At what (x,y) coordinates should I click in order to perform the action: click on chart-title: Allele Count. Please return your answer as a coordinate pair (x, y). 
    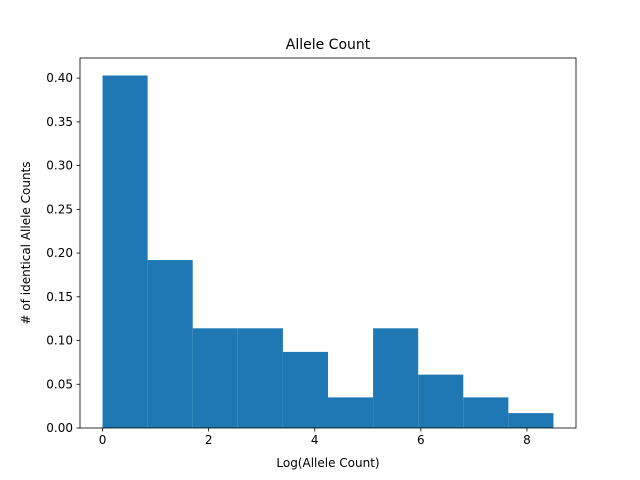
    Looking at the image, I should click on (328, 45).